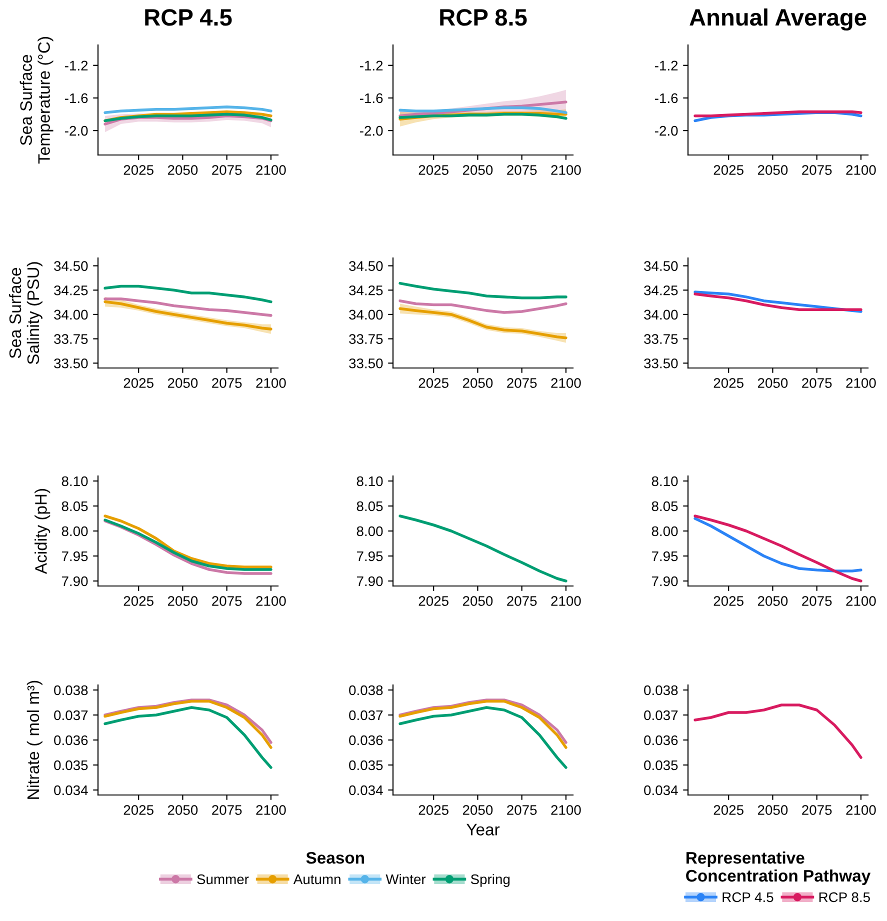  Describe the element at coordinates (483, 830) in the screenshot. I see `x-axis-title: Year` at that location.